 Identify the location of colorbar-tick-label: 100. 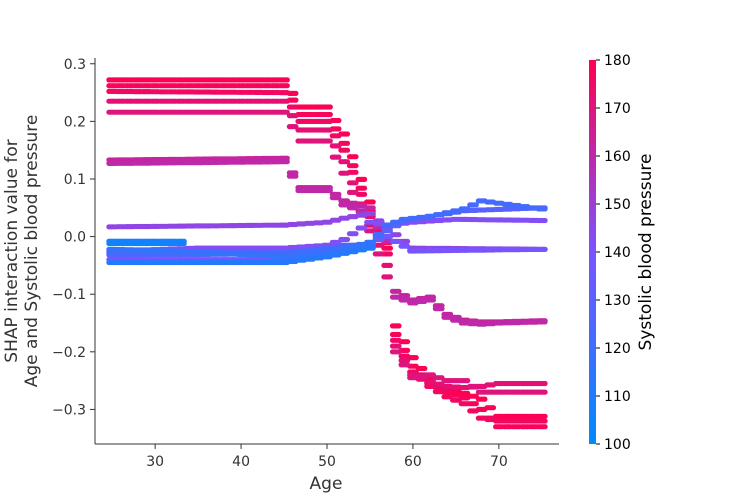
(617, 445).